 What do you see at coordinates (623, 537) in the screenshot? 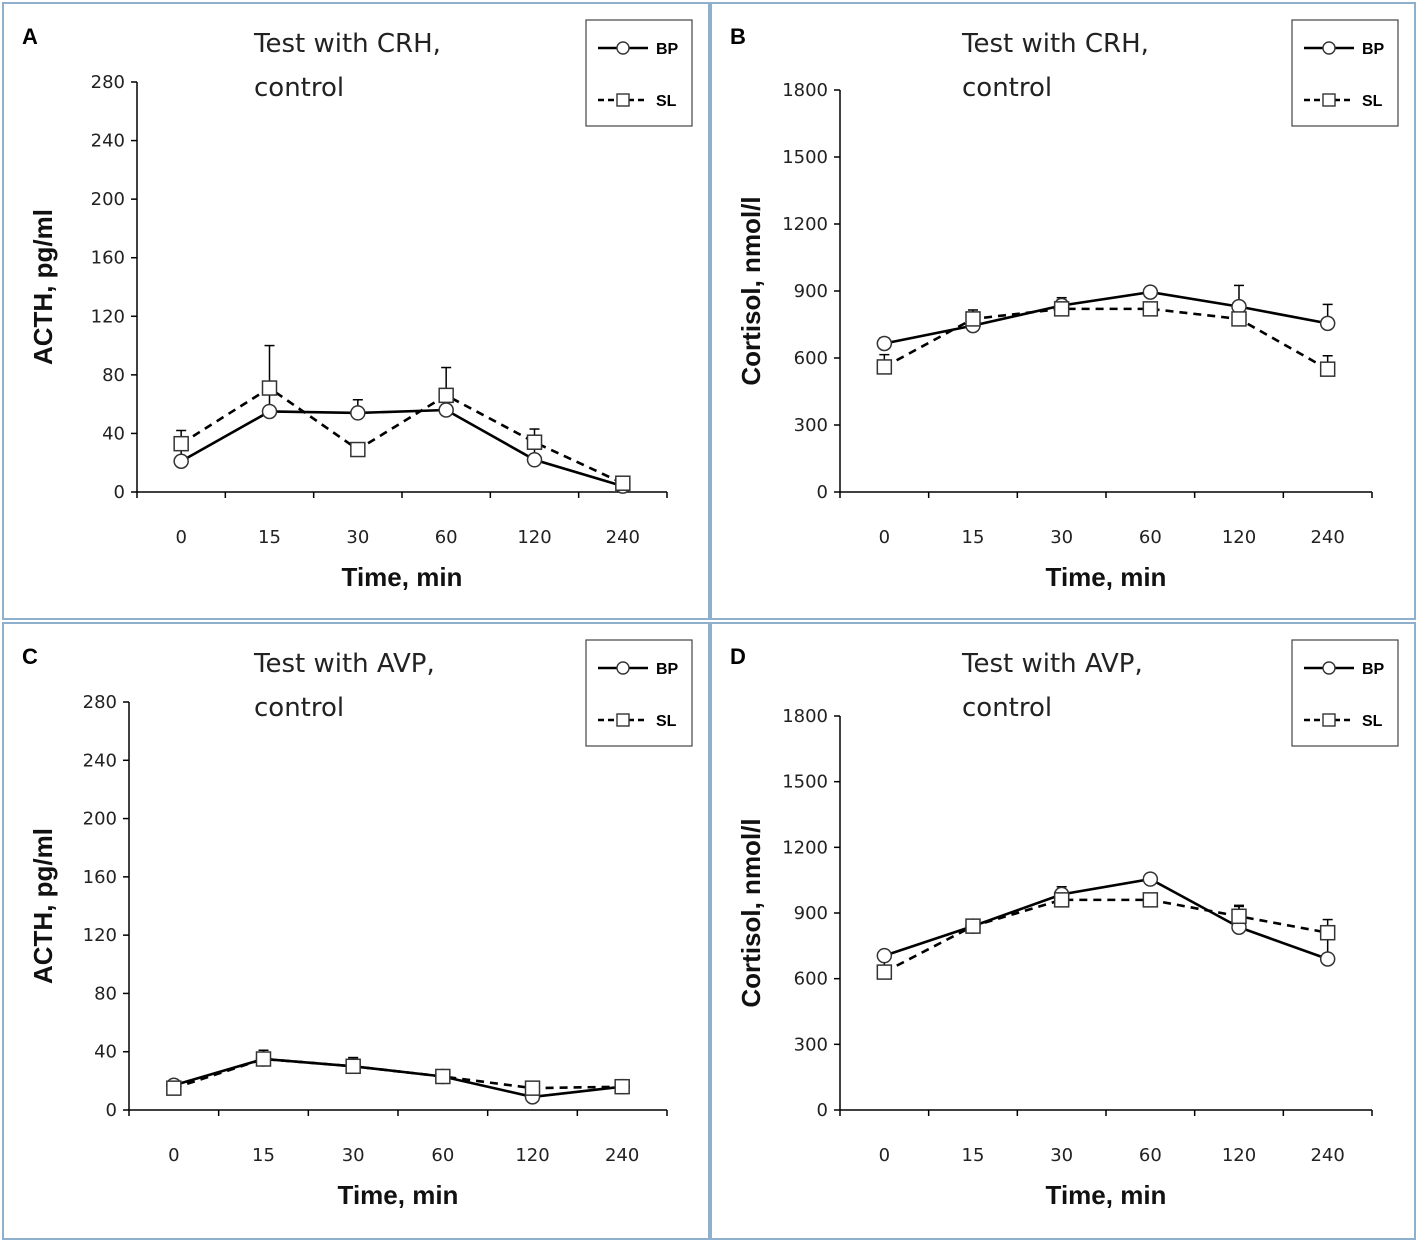
I see `x-tick-label: 240` at bounding box center [623, 537].